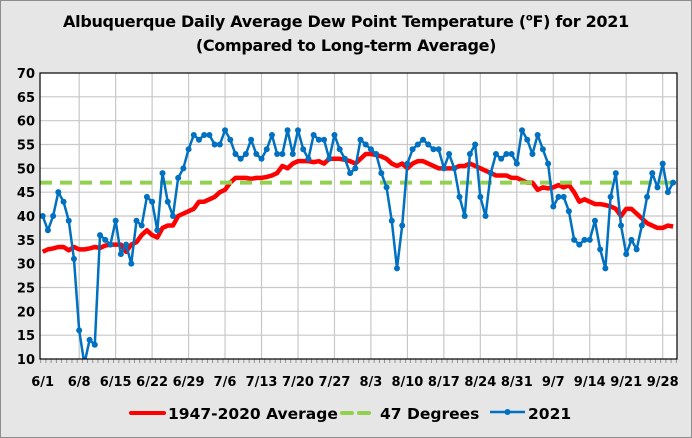 The height and width of the screenshot is (438, 692). What do you see at coordinates (26, 74) in the screenshot?
I see `y-tick-label: 70` at bounding box center [26, 74].